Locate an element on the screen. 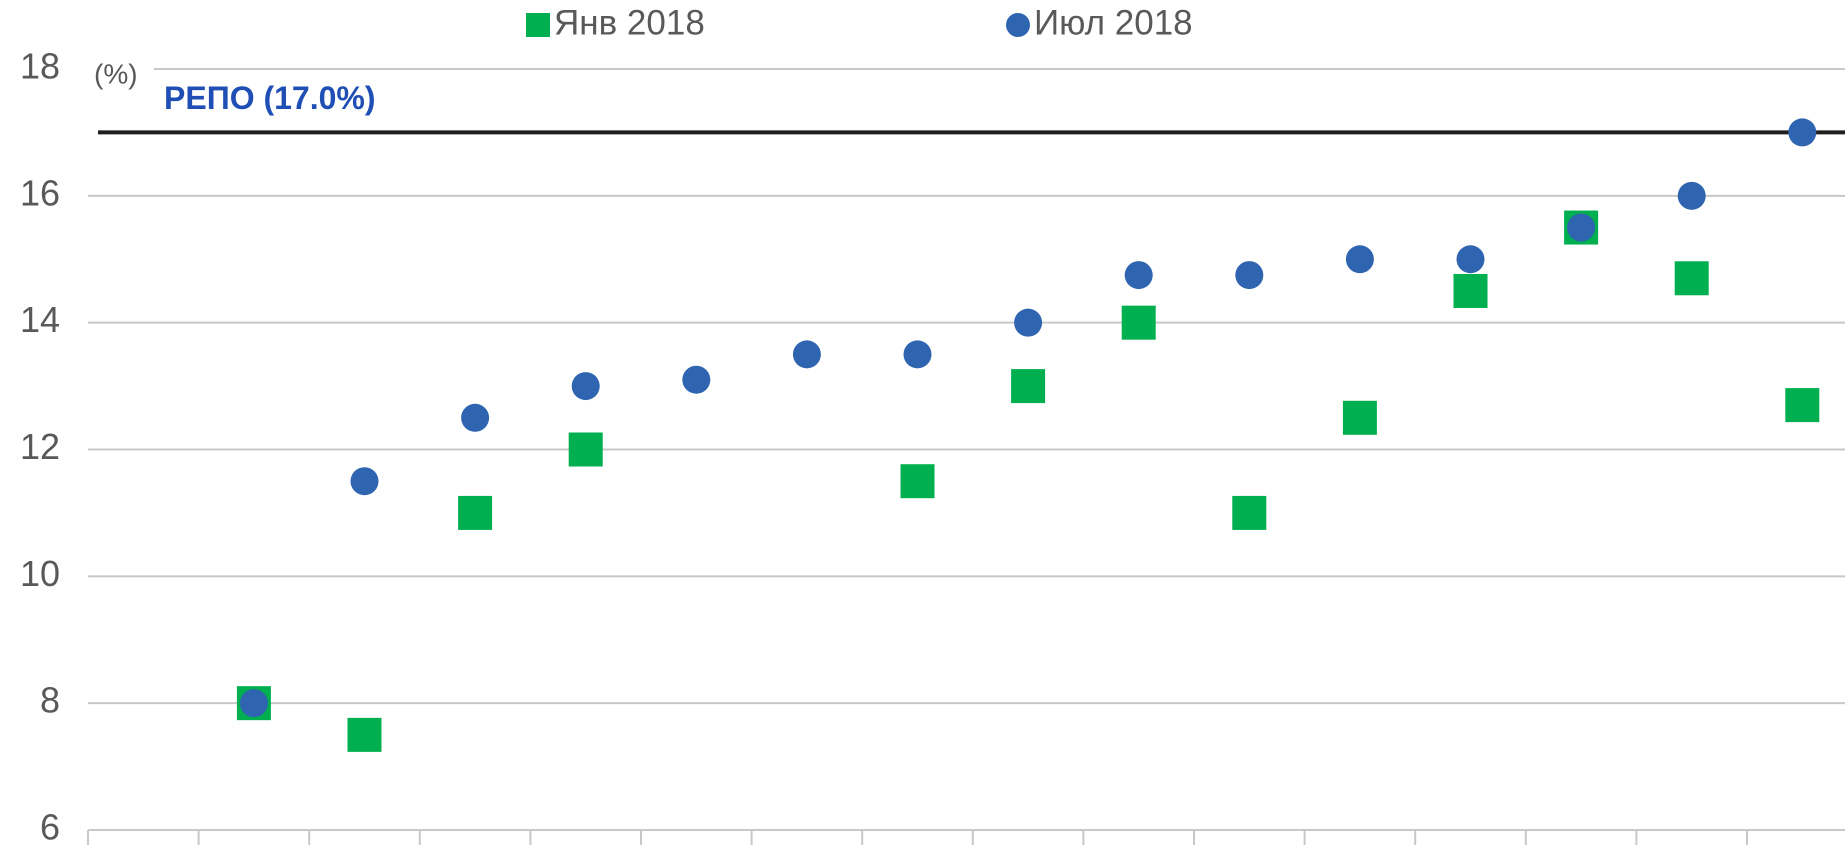  y-tick-label: 16 is located at coordinates (40, 192).